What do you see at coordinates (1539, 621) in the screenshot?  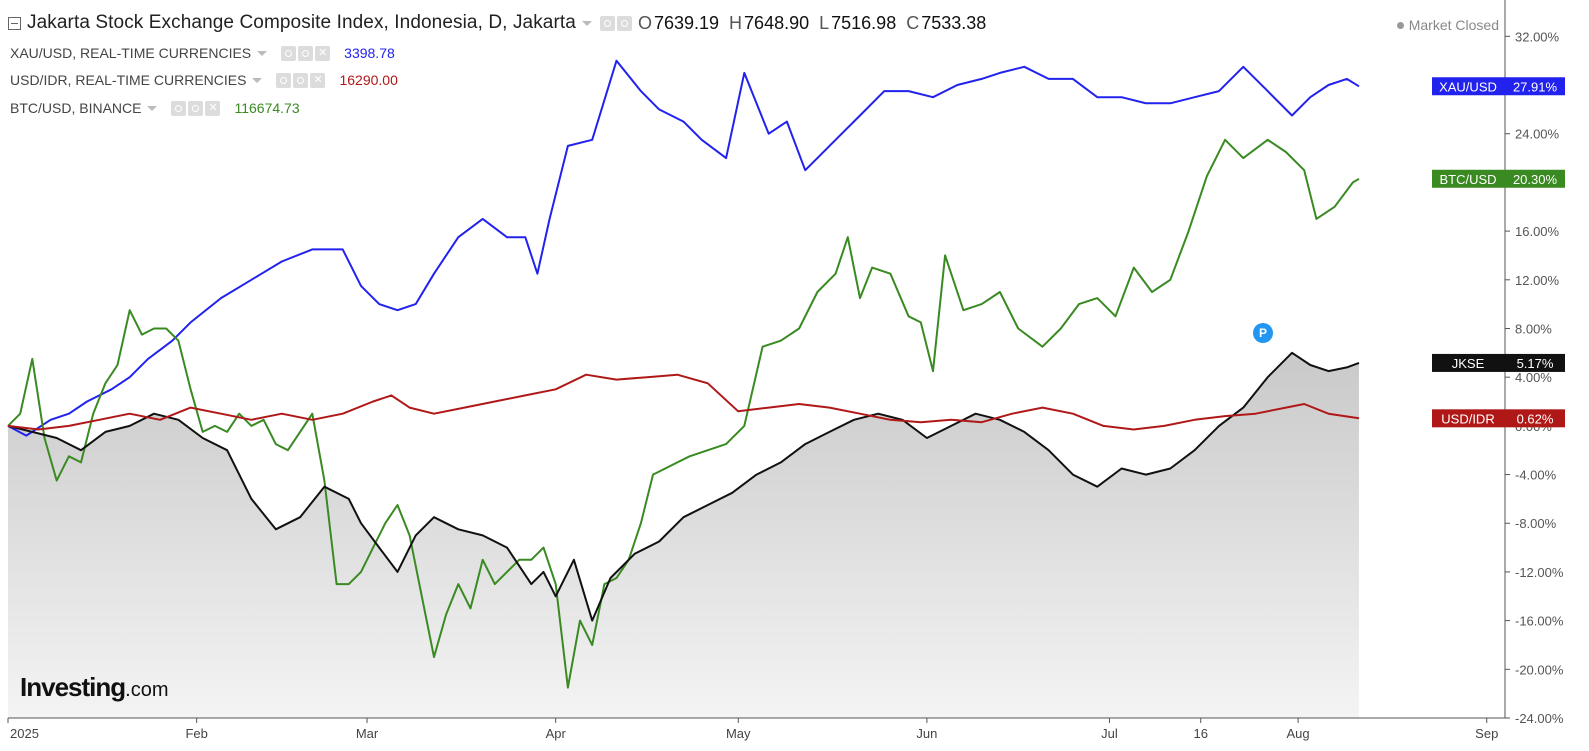 I see `y-tick-label: -16.00%` at bounding box center [1539, 621].